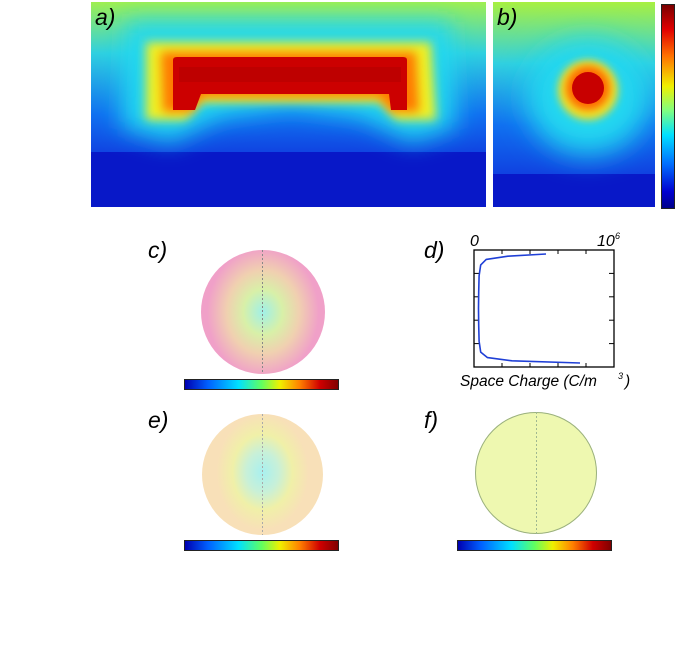  Describe the element at coordinates (626, 381) in the screenshot. I see `x-axis-label-suffix: )` at that location.